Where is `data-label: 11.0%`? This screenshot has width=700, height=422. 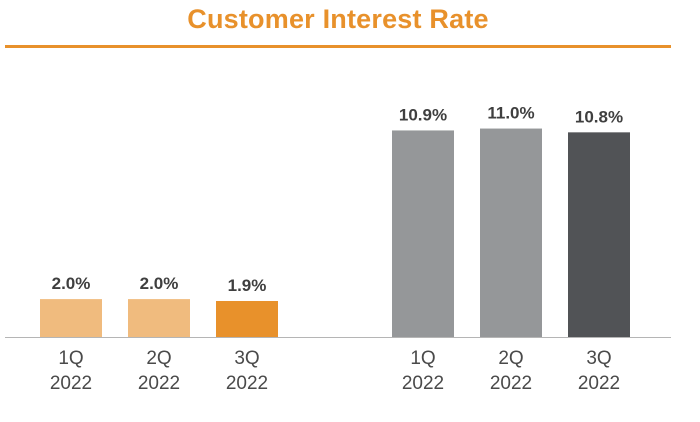
data-label: 11.0% is located at coordinates (510, 113).